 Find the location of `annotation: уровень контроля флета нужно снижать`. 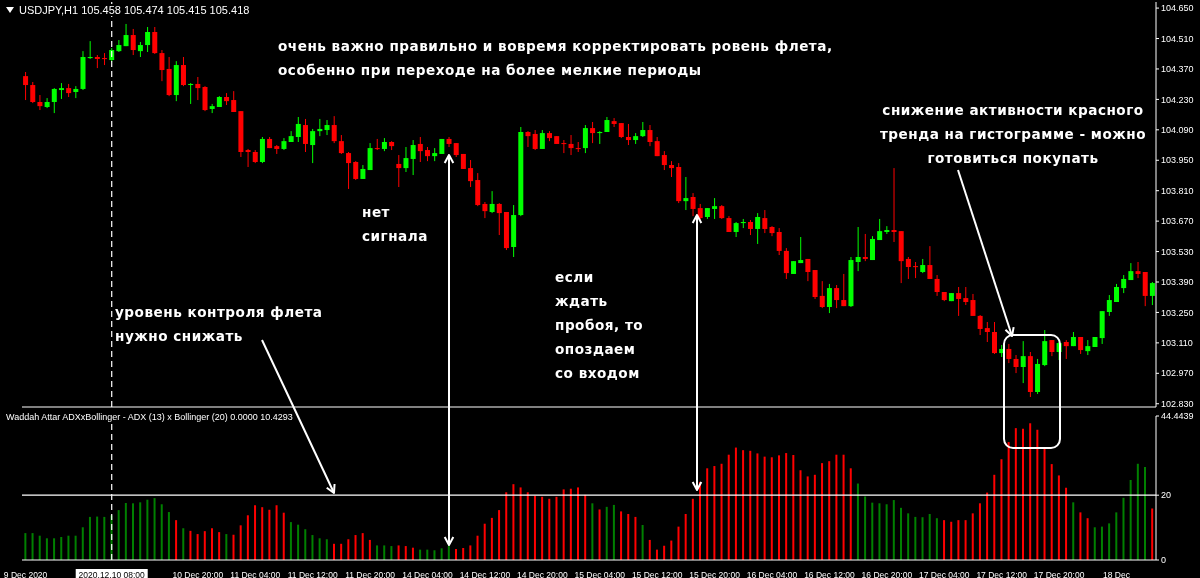

annotation: уровень контроля флета нужно снижать is located at coordinates (219, 324).